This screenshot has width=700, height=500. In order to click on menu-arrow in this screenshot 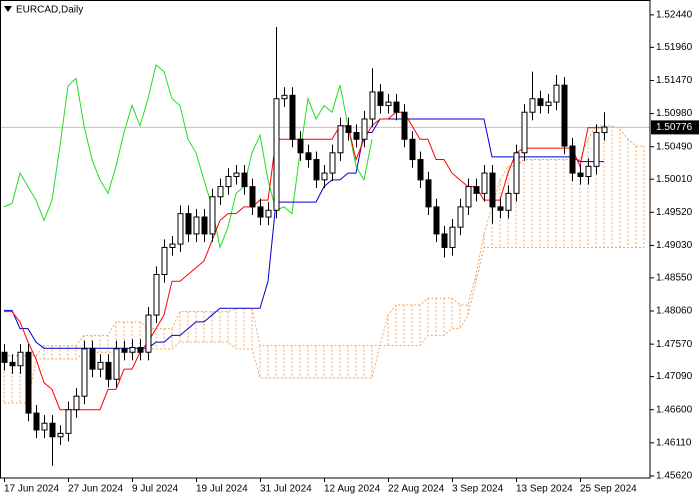, I will do `click(8, 9)`.